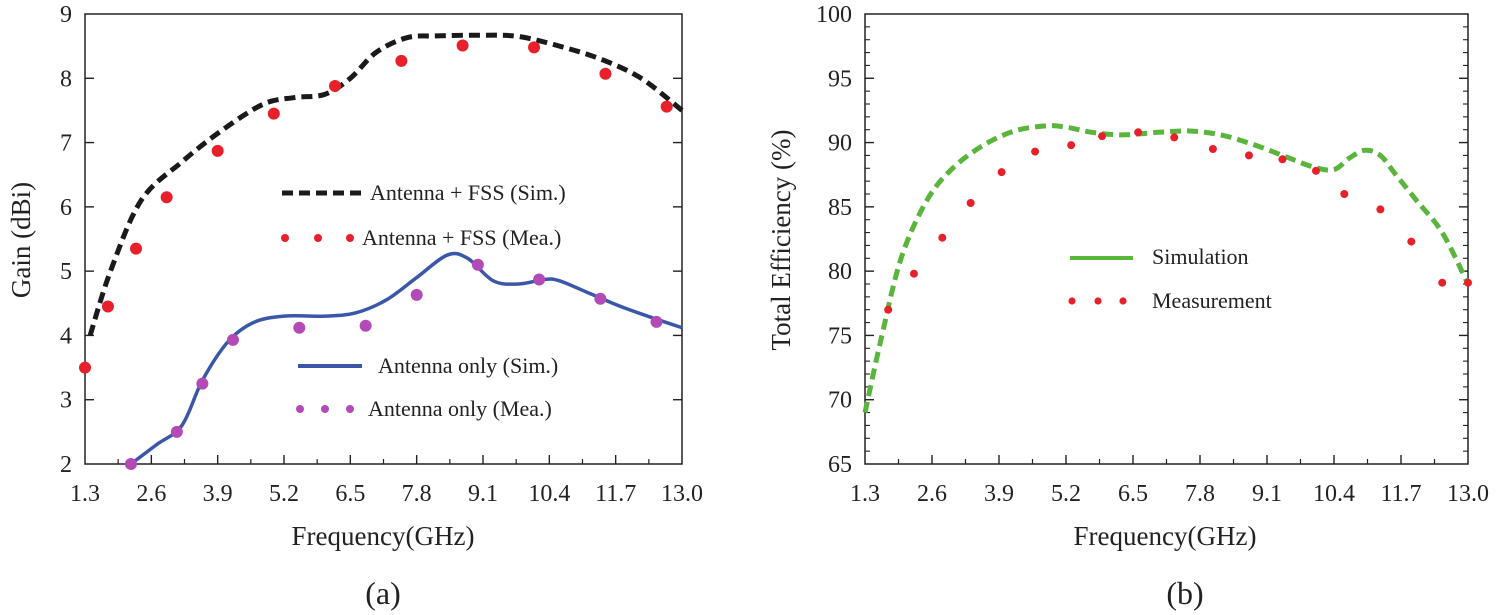 The image size is (1500, 615). Describe the element at coordinates (66, 401) in the screenshot. I see `gain-y-tick-label: 3` at that location.